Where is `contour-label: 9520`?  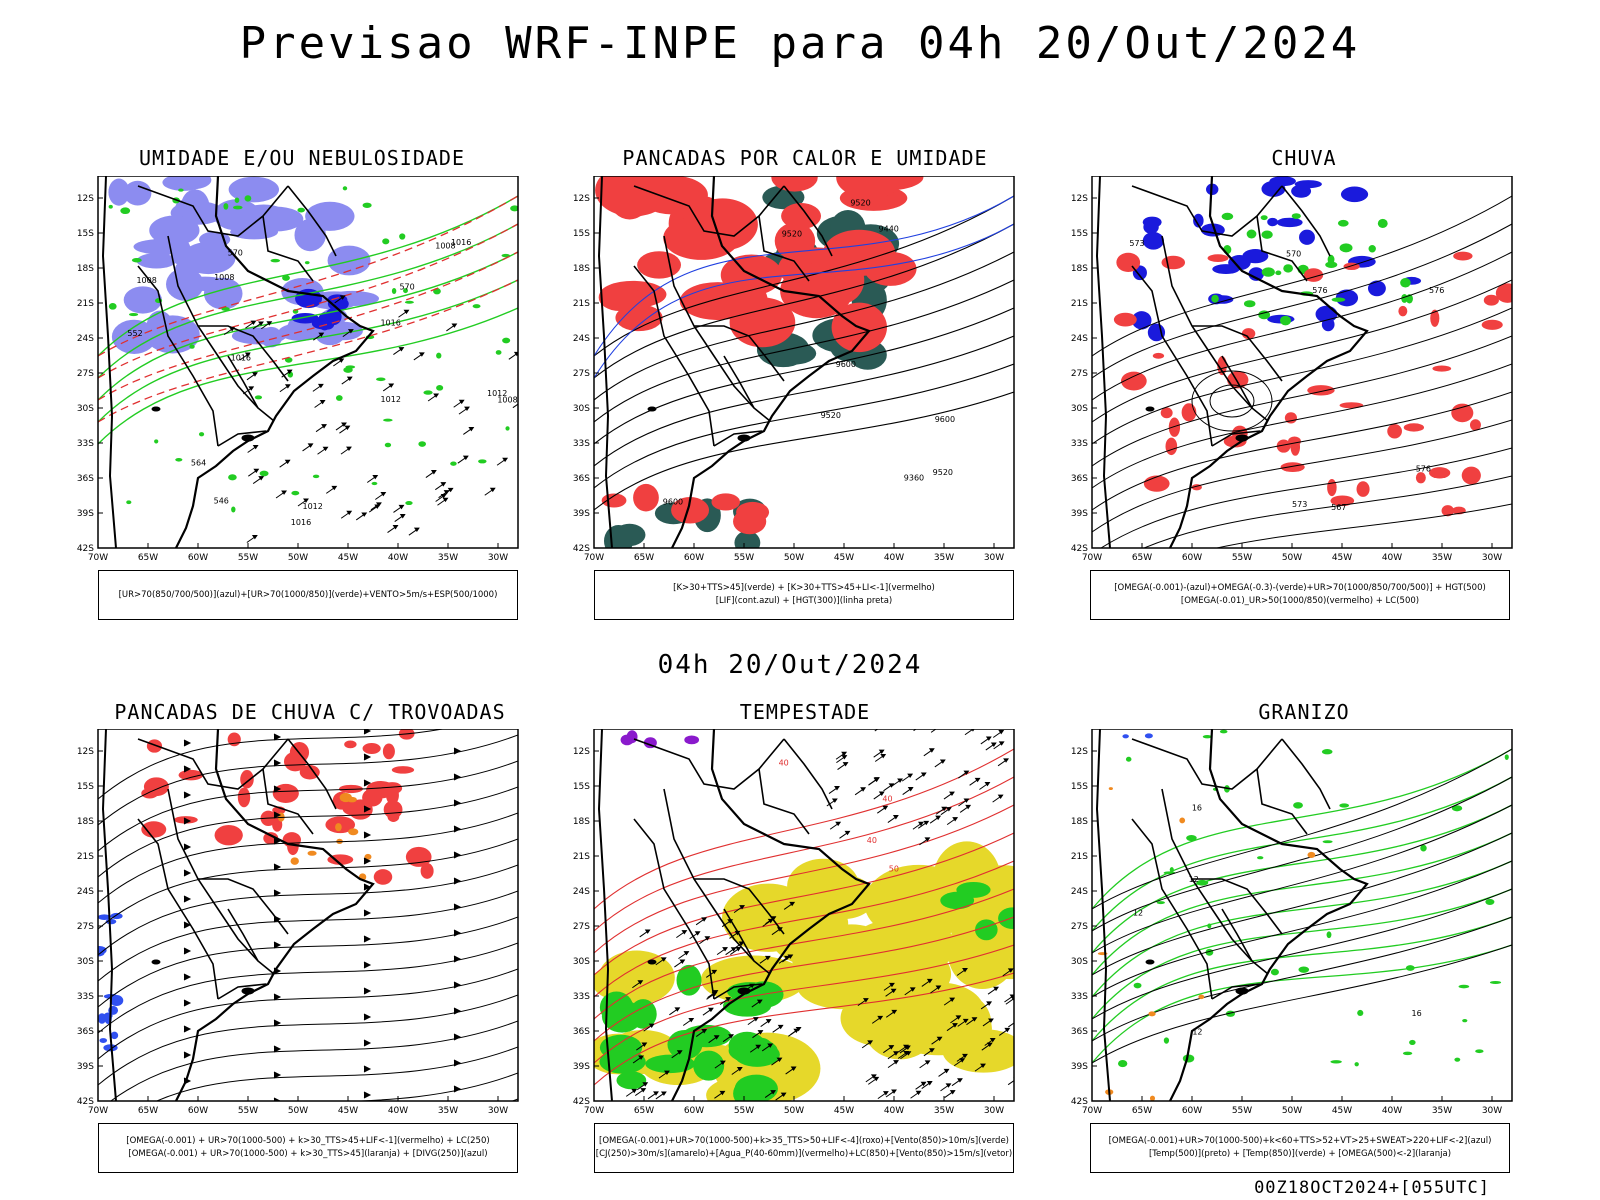 contour-label: 9520 is located at coordinates (943, 472).